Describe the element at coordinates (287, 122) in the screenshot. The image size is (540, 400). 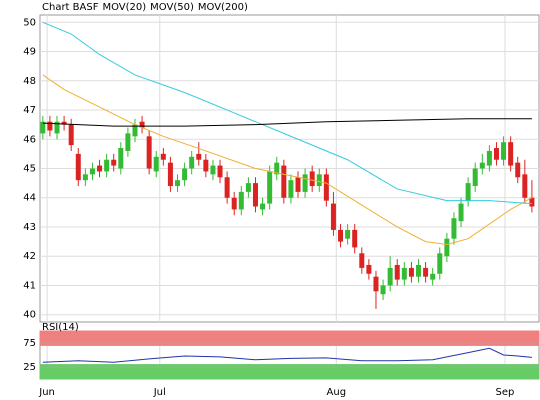
I see `moving-average-line` at that location.